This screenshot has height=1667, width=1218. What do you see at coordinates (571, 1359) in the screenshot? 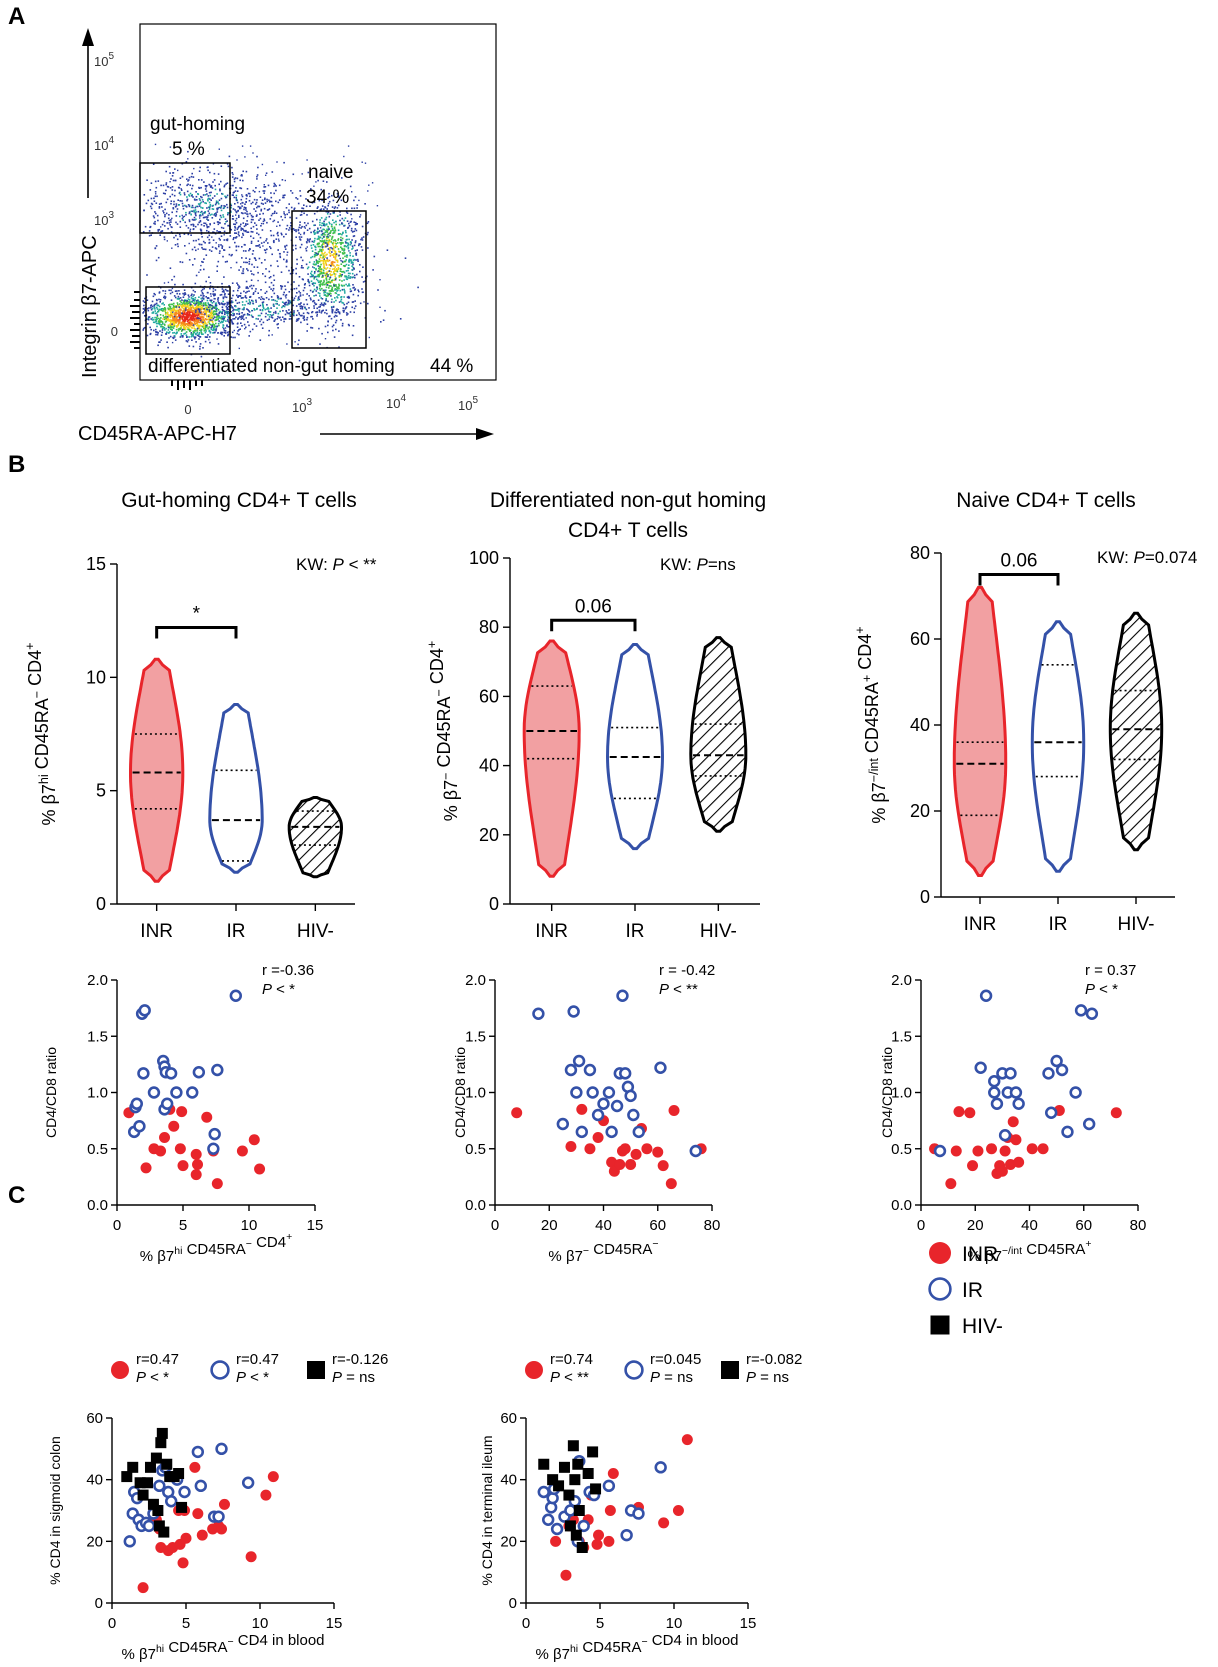
I see `legend-r-value: r=0.74` at bounding box center [571, 1359].